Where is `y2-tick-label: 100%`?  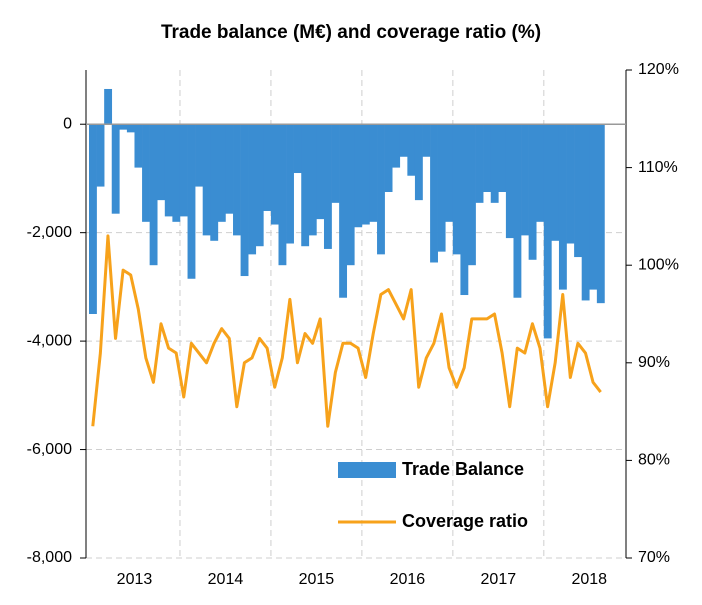 y2-tick-label: 100% is located at coordinates (658, 264).